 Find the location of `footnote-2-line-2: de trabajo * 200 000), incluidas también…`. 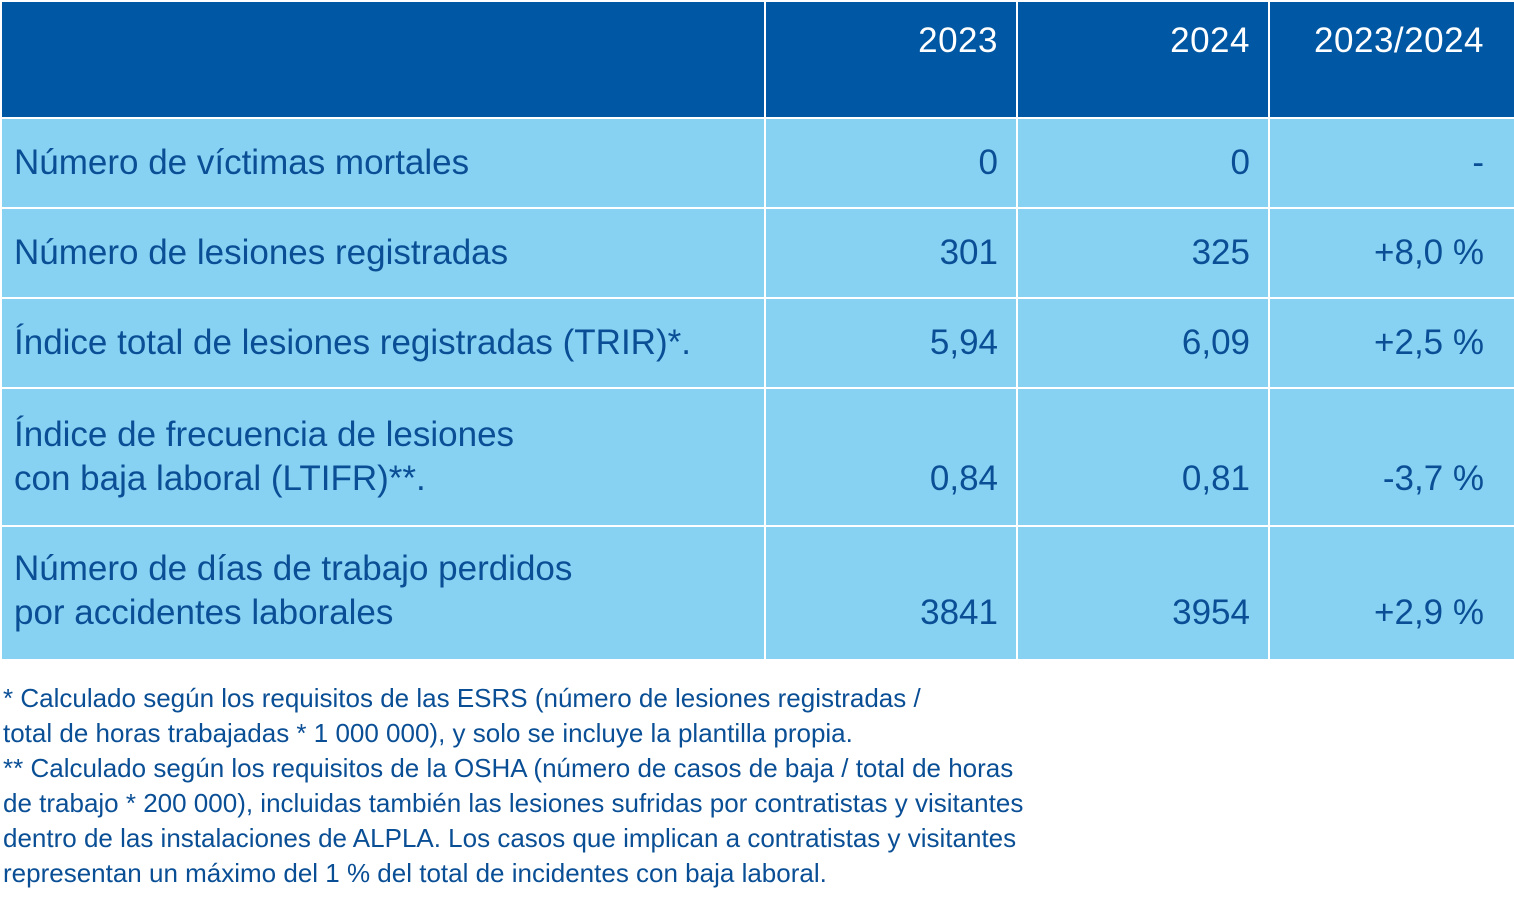

footnote-2-line-2: de trabajo * 200 000), incluidas también… is located at coordinates (513, 803).